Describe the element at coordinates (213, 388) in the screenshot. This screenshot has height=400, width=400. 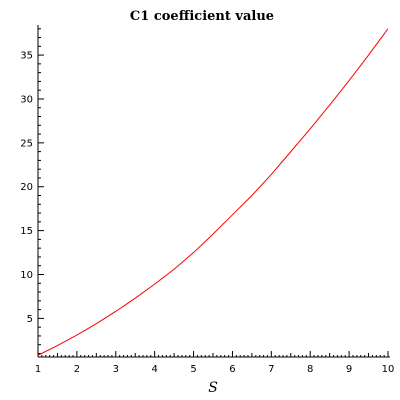
I see `x-axis-label: S` at that location.